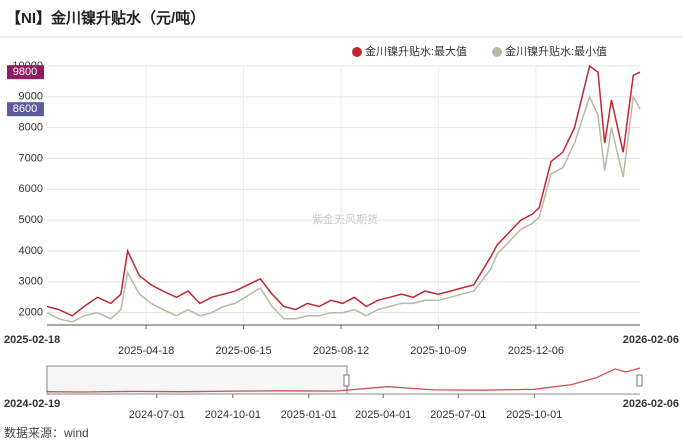 Image resolution: width=683 pixels, height=446 pixels. I want to click on x-tick-label: 2025-06-15, so click(243, 351).